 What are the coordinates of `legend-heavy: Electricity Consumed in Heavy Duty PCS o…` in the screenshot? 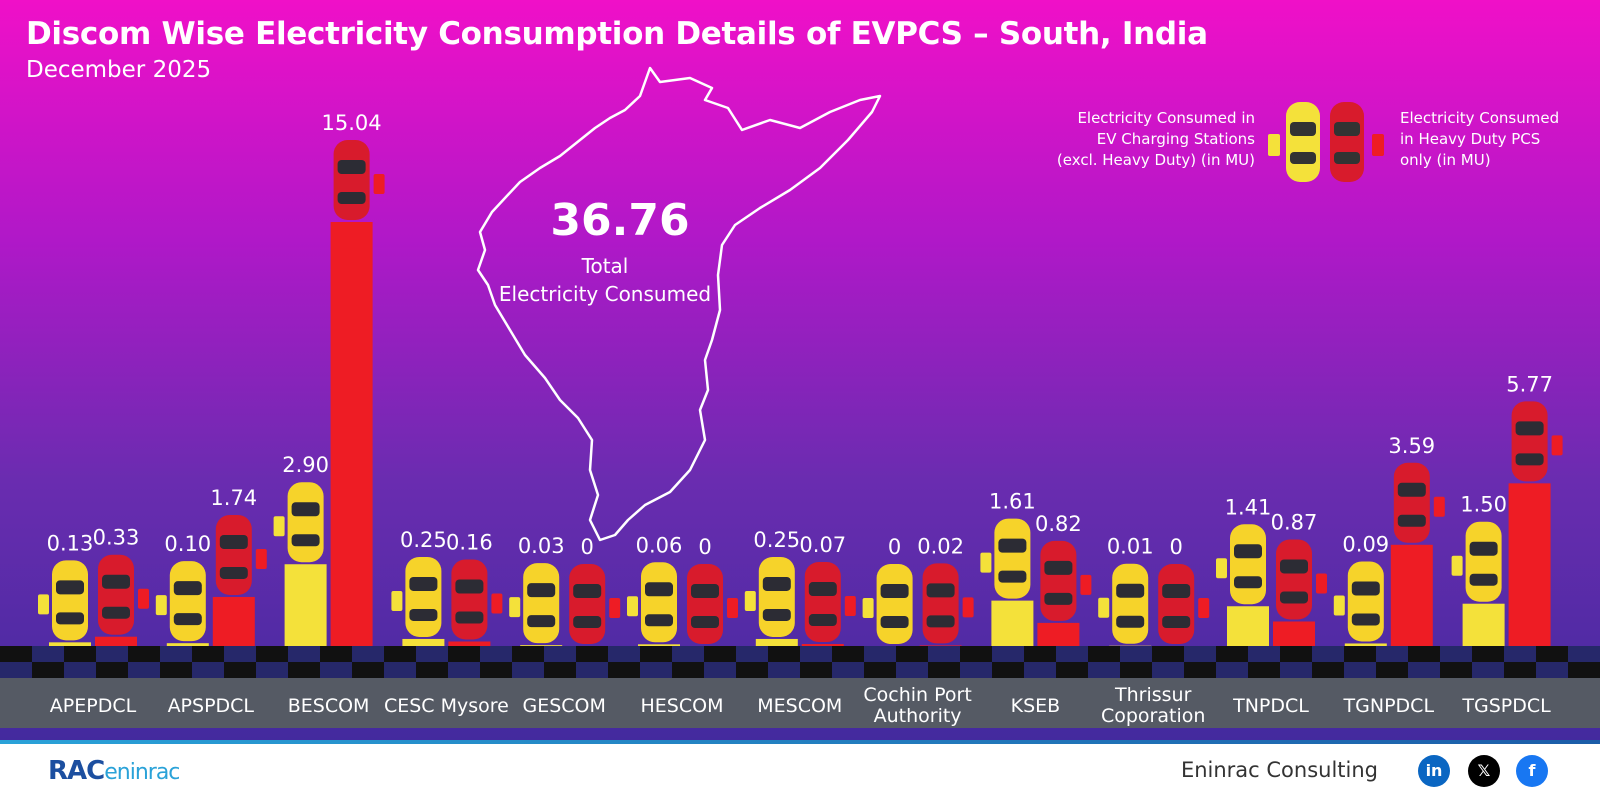 It's located at (1480, 139).